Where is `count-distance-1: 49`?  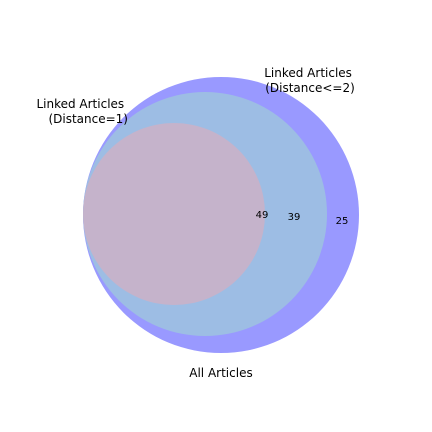 count-distance-1: 49 is located at coordinates (262, 215).